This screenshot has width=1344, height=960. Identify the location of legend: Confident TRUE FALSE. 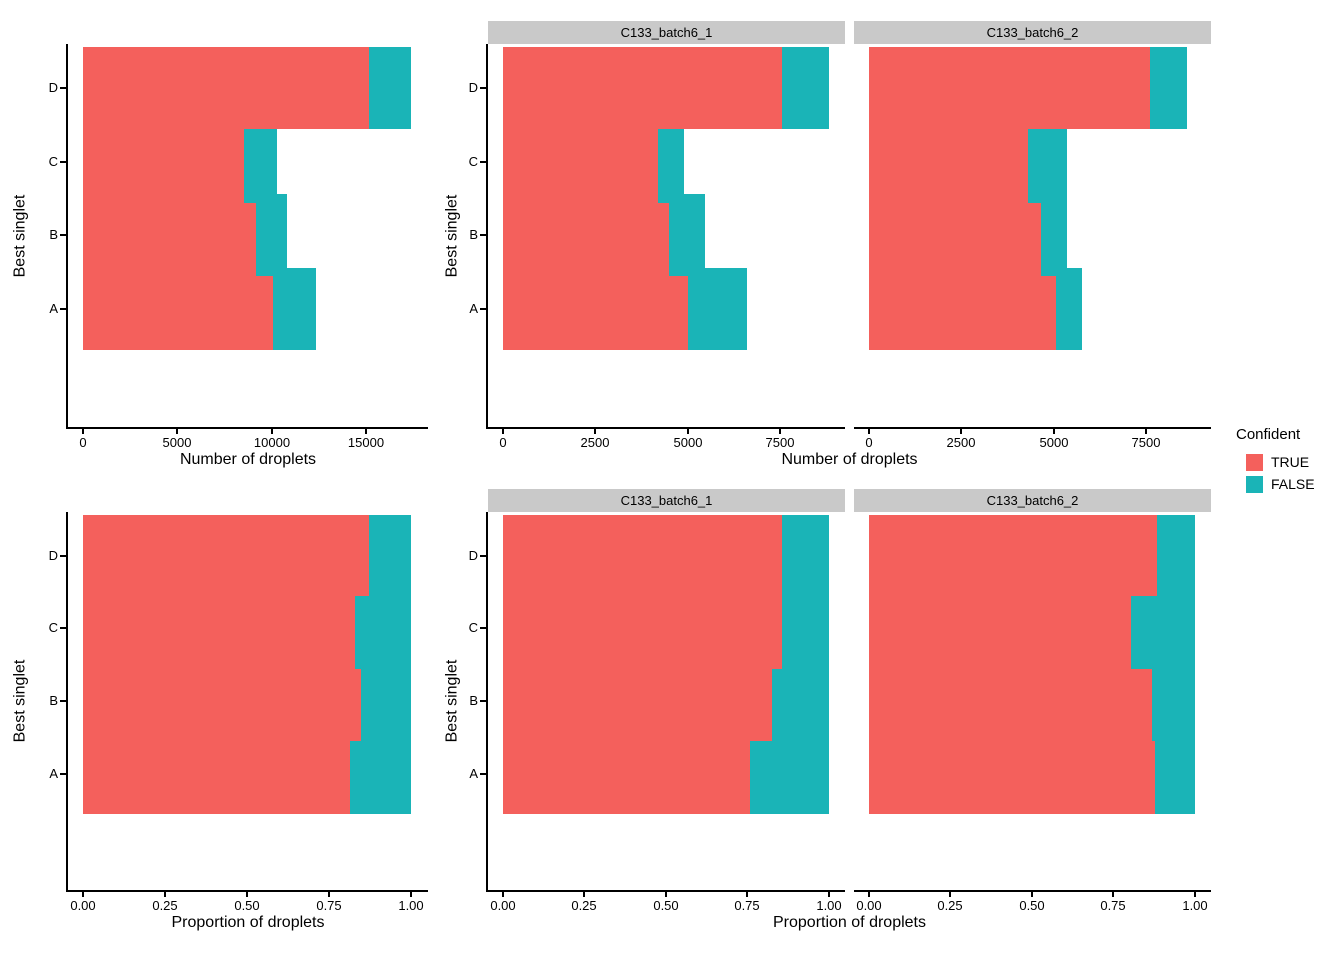
(1275, 462).